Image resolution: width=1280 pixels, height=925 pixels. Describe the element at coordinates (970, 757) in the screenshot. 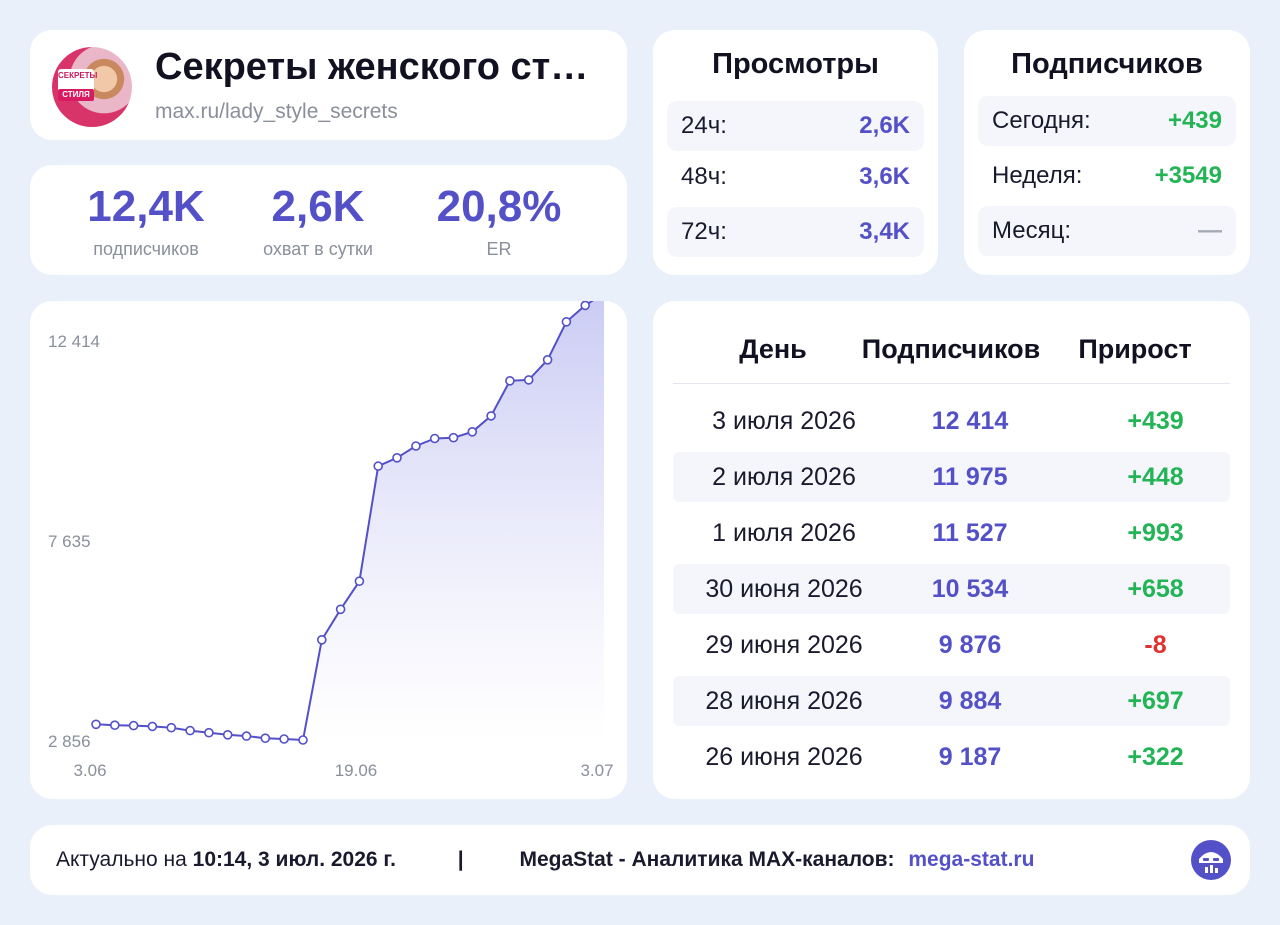

I see `row-subscribers: 9 187` at that location.